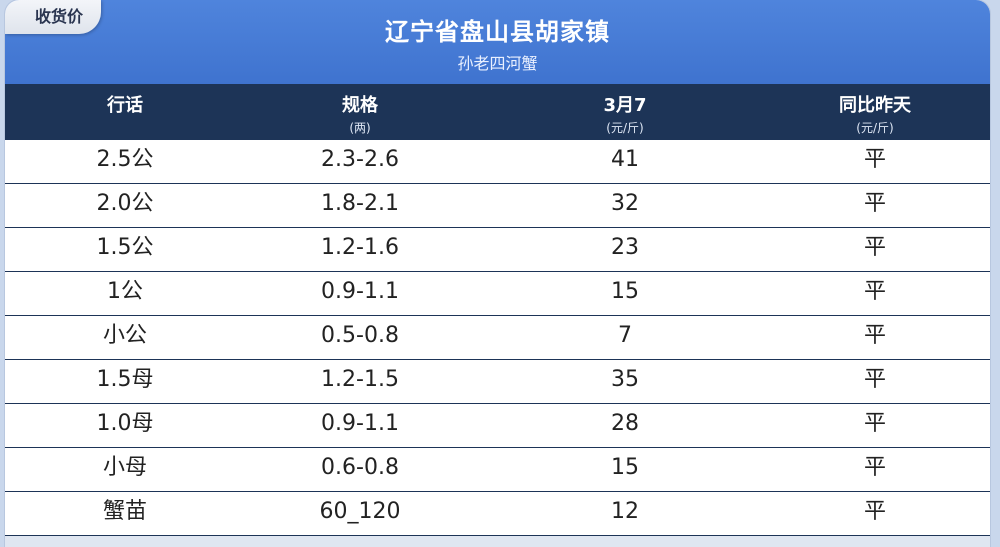 This screenshot has width=1000, height=547. I want to click on cell-price: 12, so click(625, 511).